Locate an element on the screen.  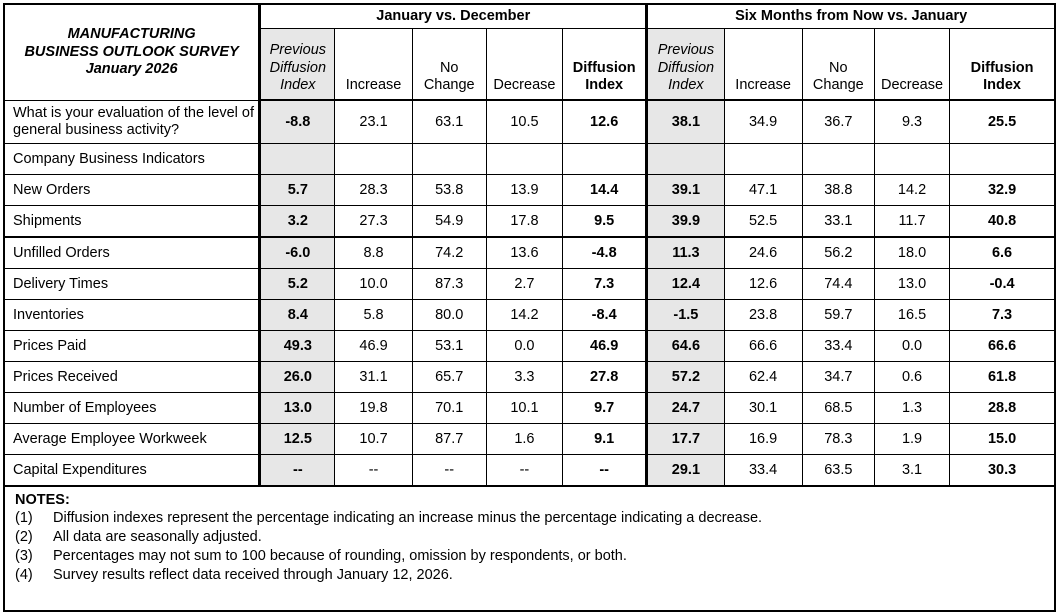
cell-six-prev-diffusion is located at coordinates (685, 159).